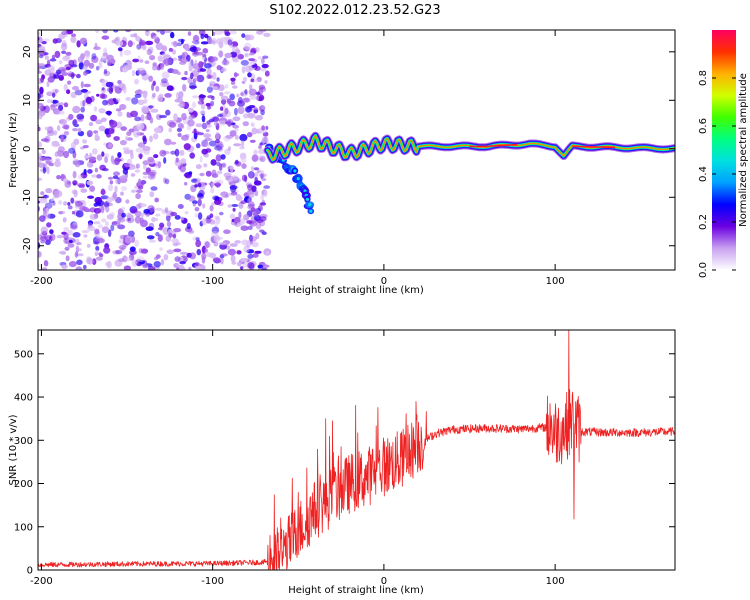 The image size is (750, 600). What do you see at coordinates (356, 290) in the screenshot?
I see `spectrogram-x-label: Height of straight line (km)` at bounding box center [356, 290].